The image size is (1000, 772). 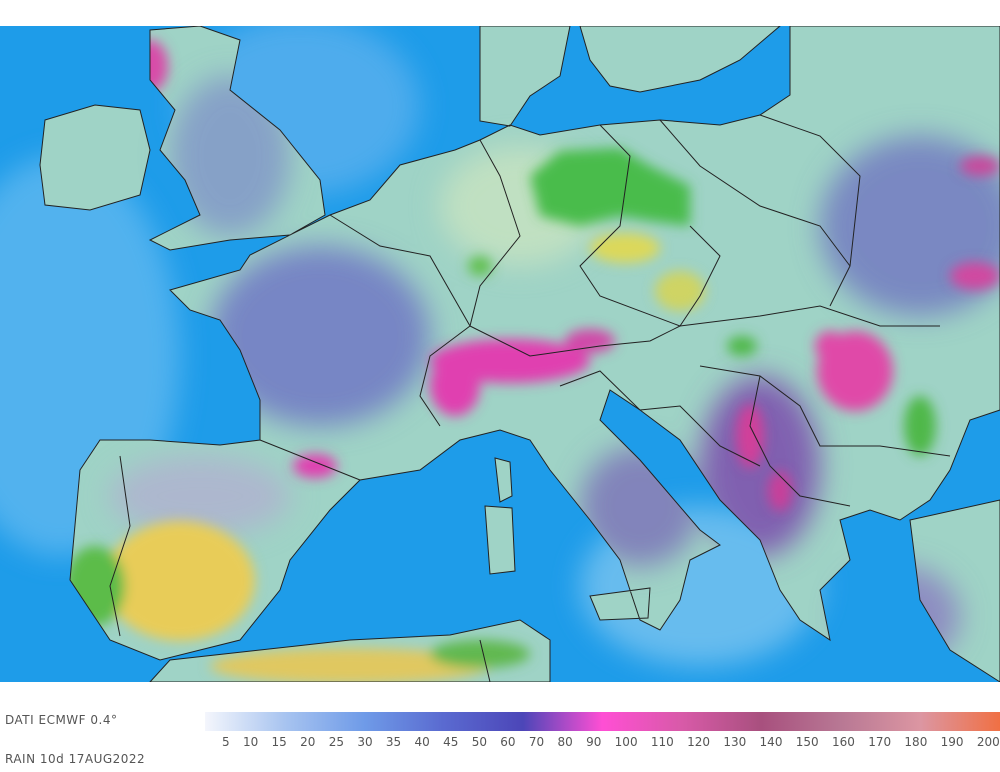 I want to click on colorbar-tick-label: 90, so click(x=594, y=742).